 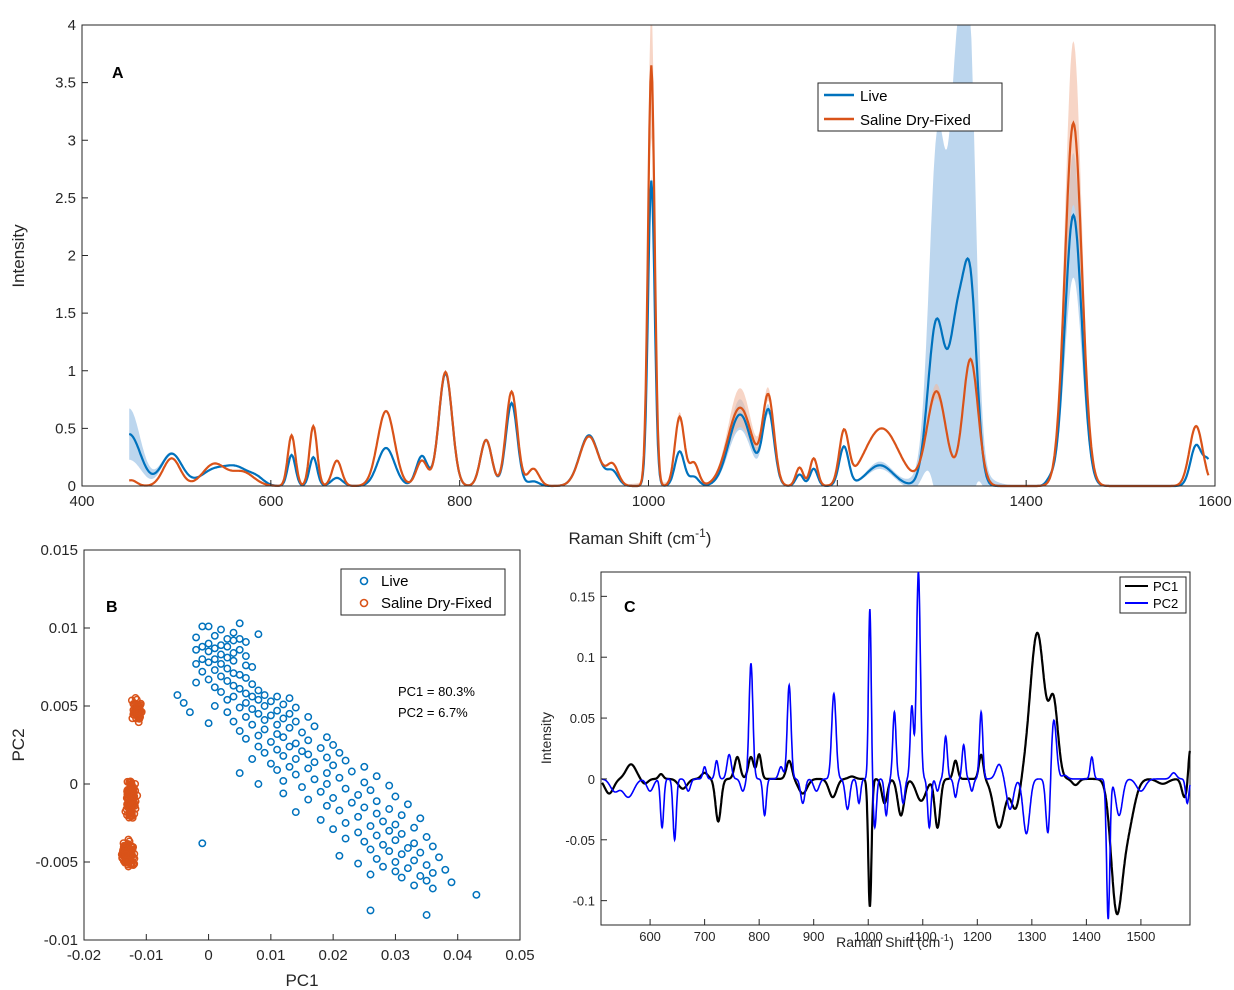 What do you see at coordinates (705, 936) in the screenshot?
I see `panel-c-xtick-label: 700` at bounding box center [705, 936].